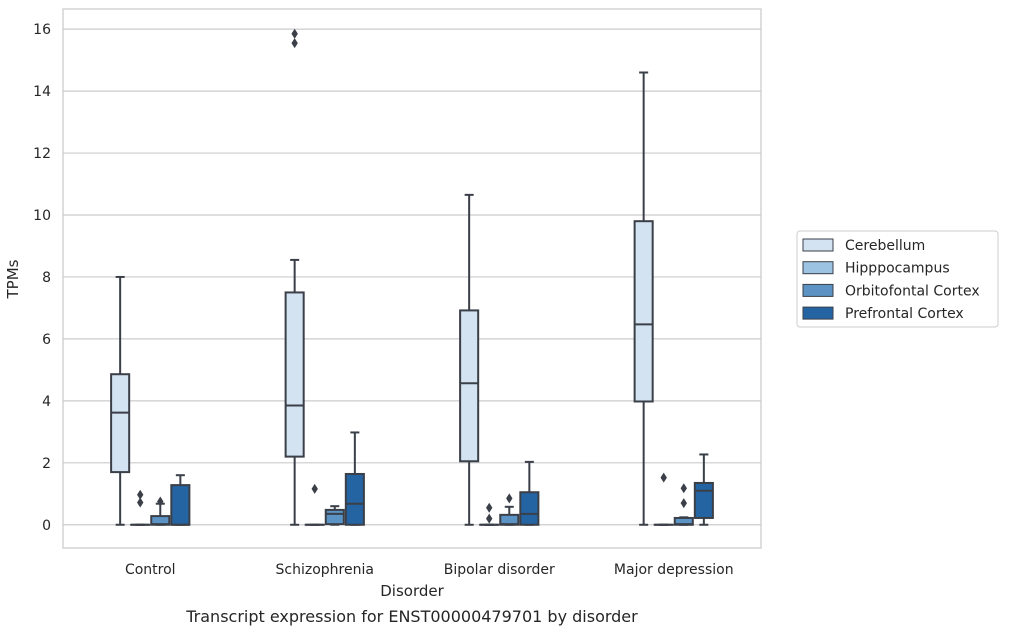 This screenshot has width=1009, height=634. Describe the element at coordinates (42, 154) in the screenshot. I see `y-tick-label: 12` at that location.